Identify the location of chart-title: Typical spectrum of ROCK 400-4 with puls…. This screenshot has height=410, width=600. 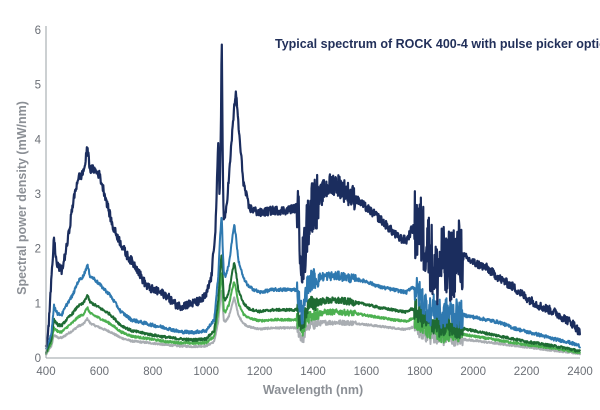
(437, 44).